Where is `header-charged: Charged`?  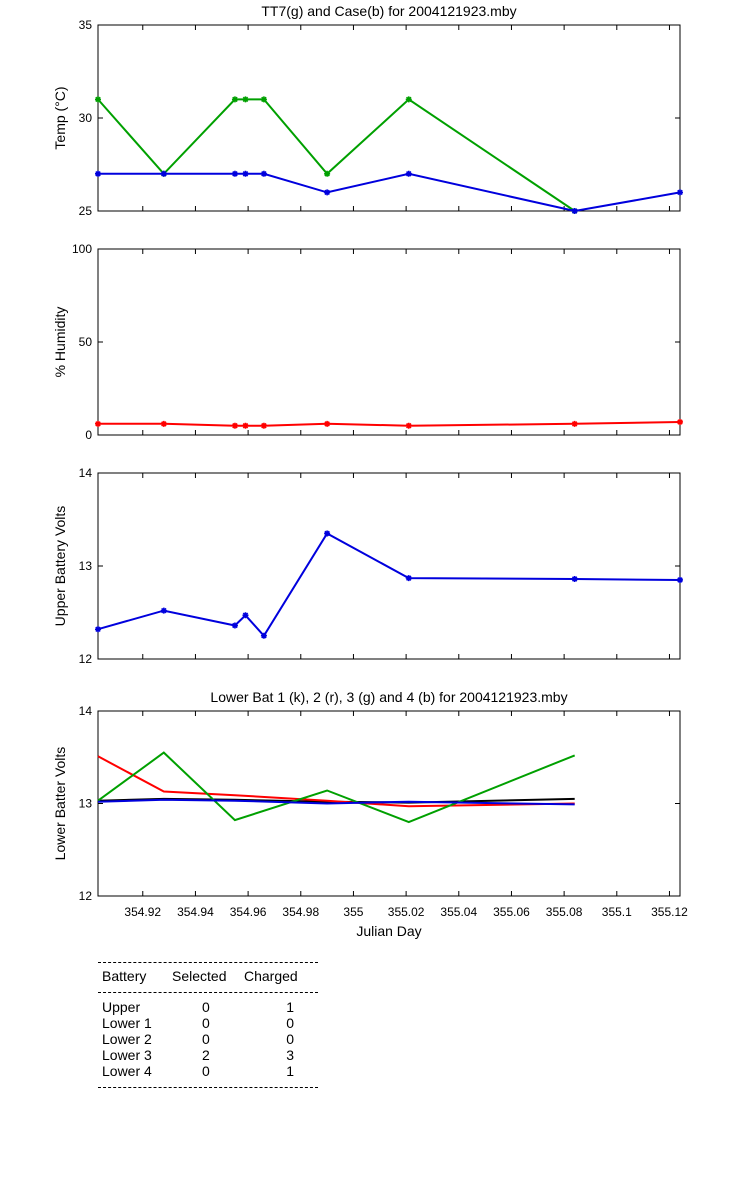
header-charged: Charged is located at coordinates (271, 976).